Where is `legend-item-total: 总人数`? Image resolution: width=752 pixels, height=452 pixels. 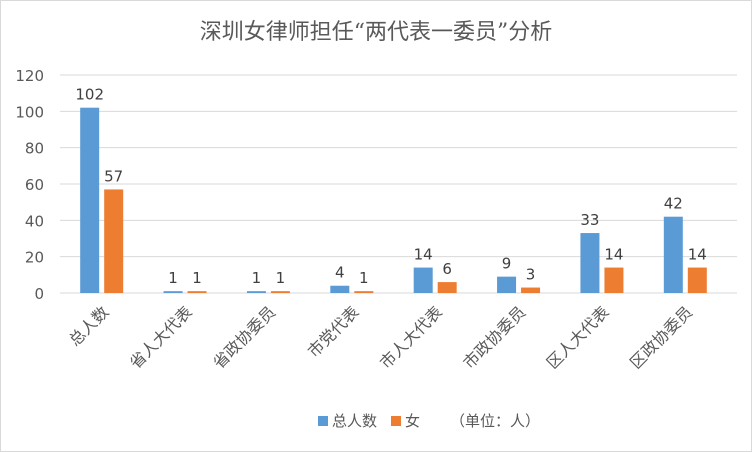 legend-item-total: 总人数 is located at coordinates (347, 420).